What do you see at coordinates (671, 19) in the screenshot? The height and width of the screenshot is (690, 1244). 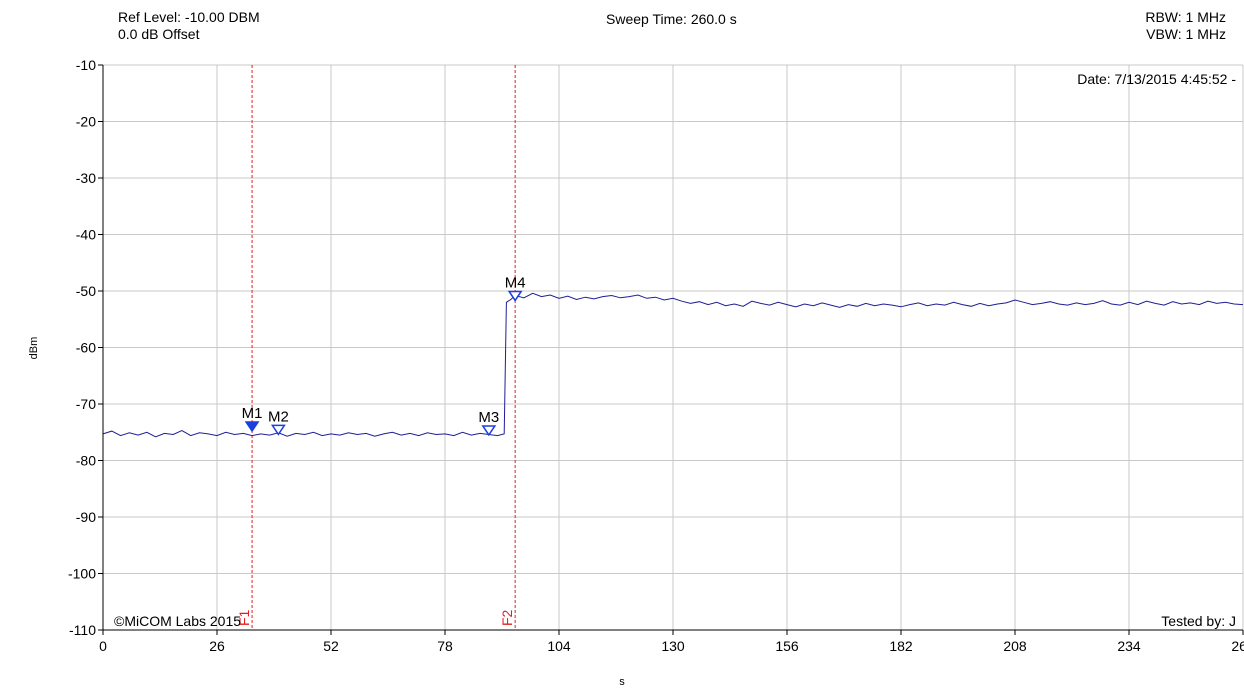 I see `sweep-time-label: Sweep Time: 260.0 s` at bounding box center [671, 19].